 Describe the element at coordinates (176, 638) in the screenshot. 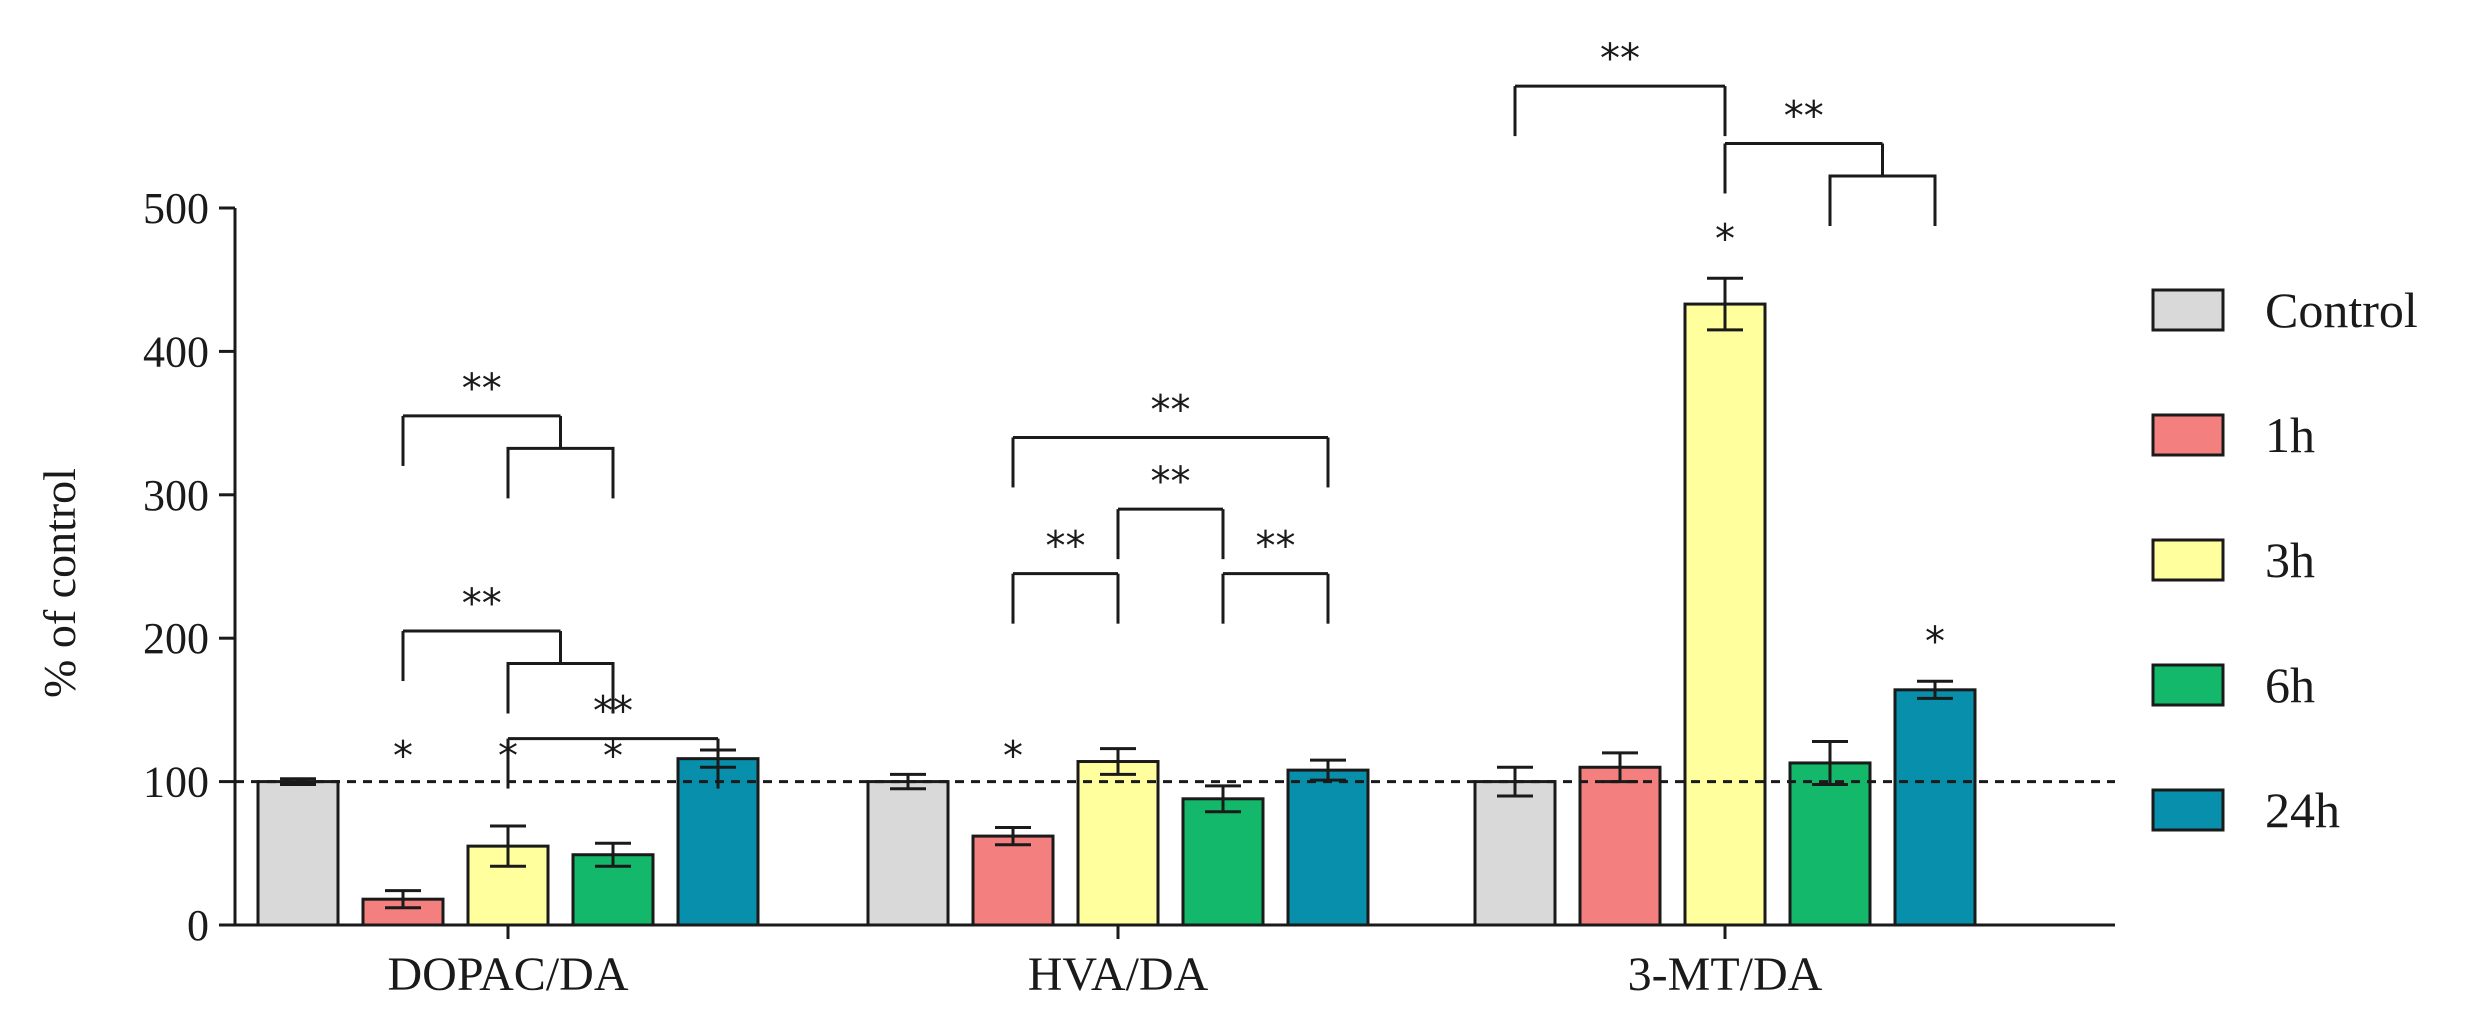

I see `y-tick-label-200: 200` at that location.